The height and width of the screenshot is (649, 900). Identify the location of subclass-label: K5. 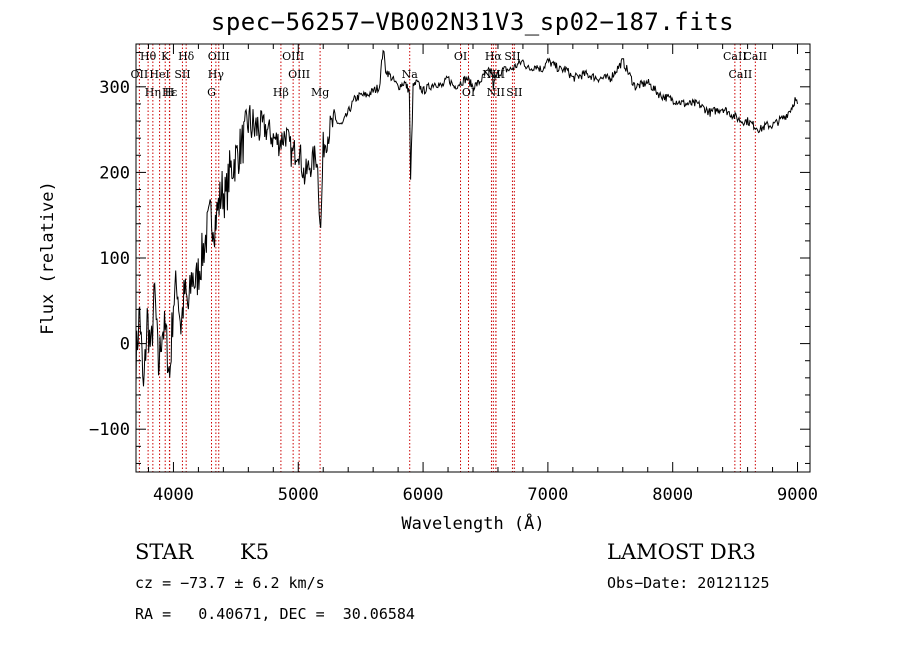
(255, 552).